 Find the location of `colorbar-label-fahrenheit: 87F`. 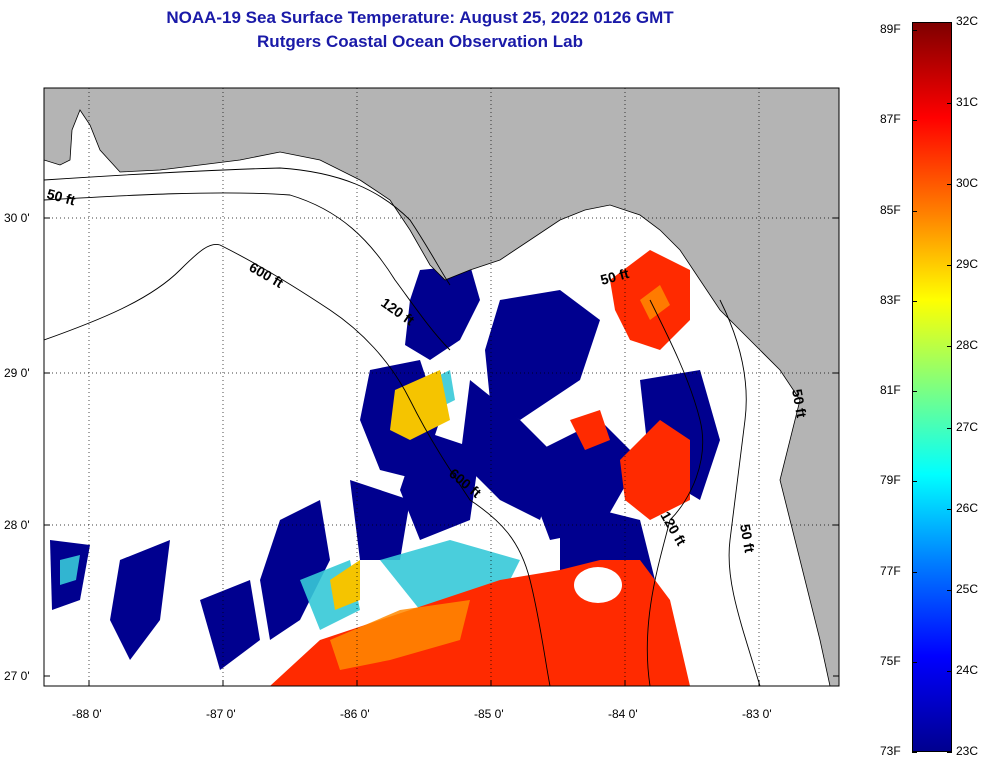

colorbar-label-fahrenheit: 87F is located at coordinates (890, 119).